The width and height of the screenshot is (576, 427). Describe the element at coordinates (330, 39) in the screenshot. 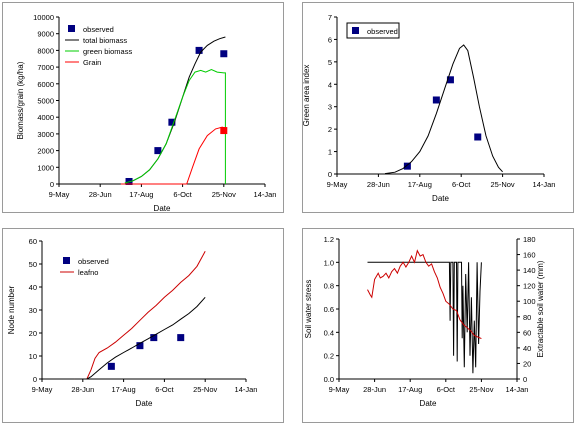

I see `y-tick-label: 6` at that location.